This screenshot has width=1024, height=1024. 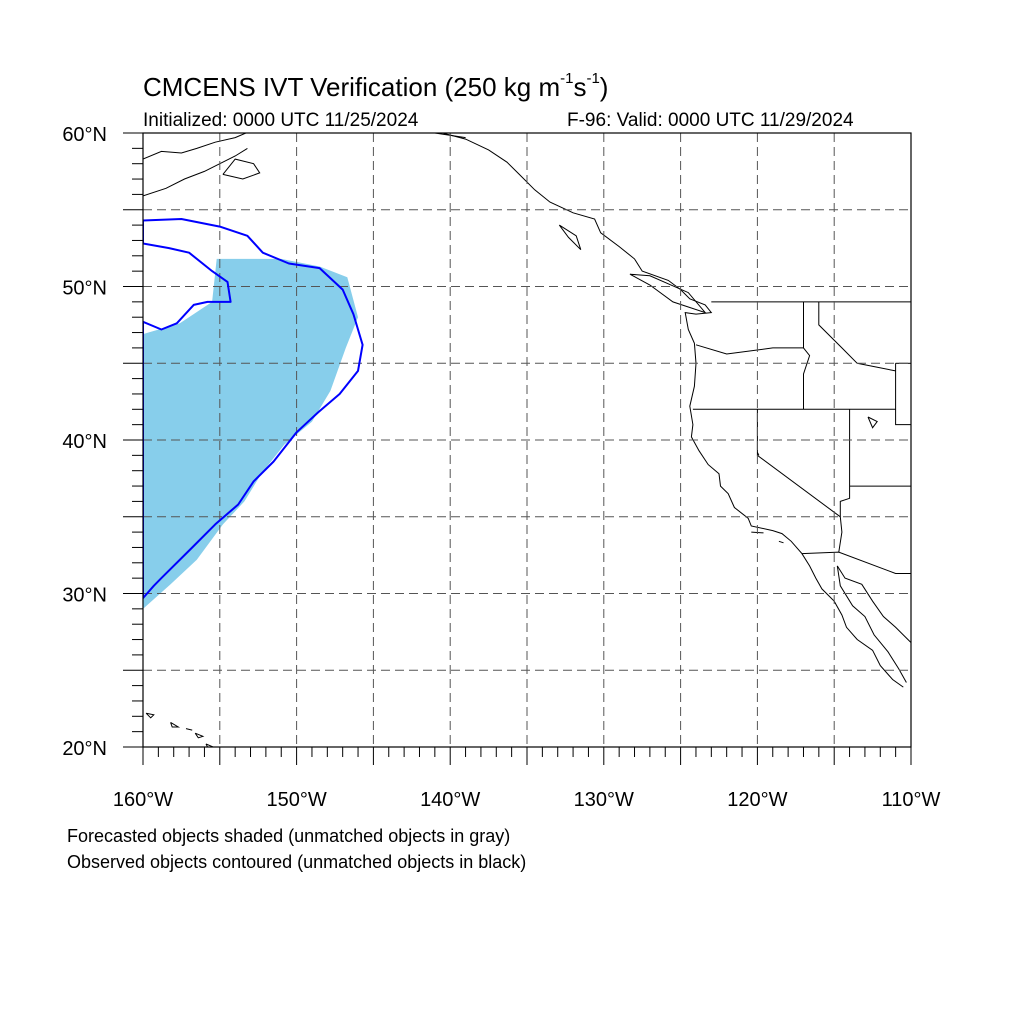 What do you see at coordinates (84, 289) in the screenshot?
I see `lat-label: 50°N` at bounding box center [84, 289].